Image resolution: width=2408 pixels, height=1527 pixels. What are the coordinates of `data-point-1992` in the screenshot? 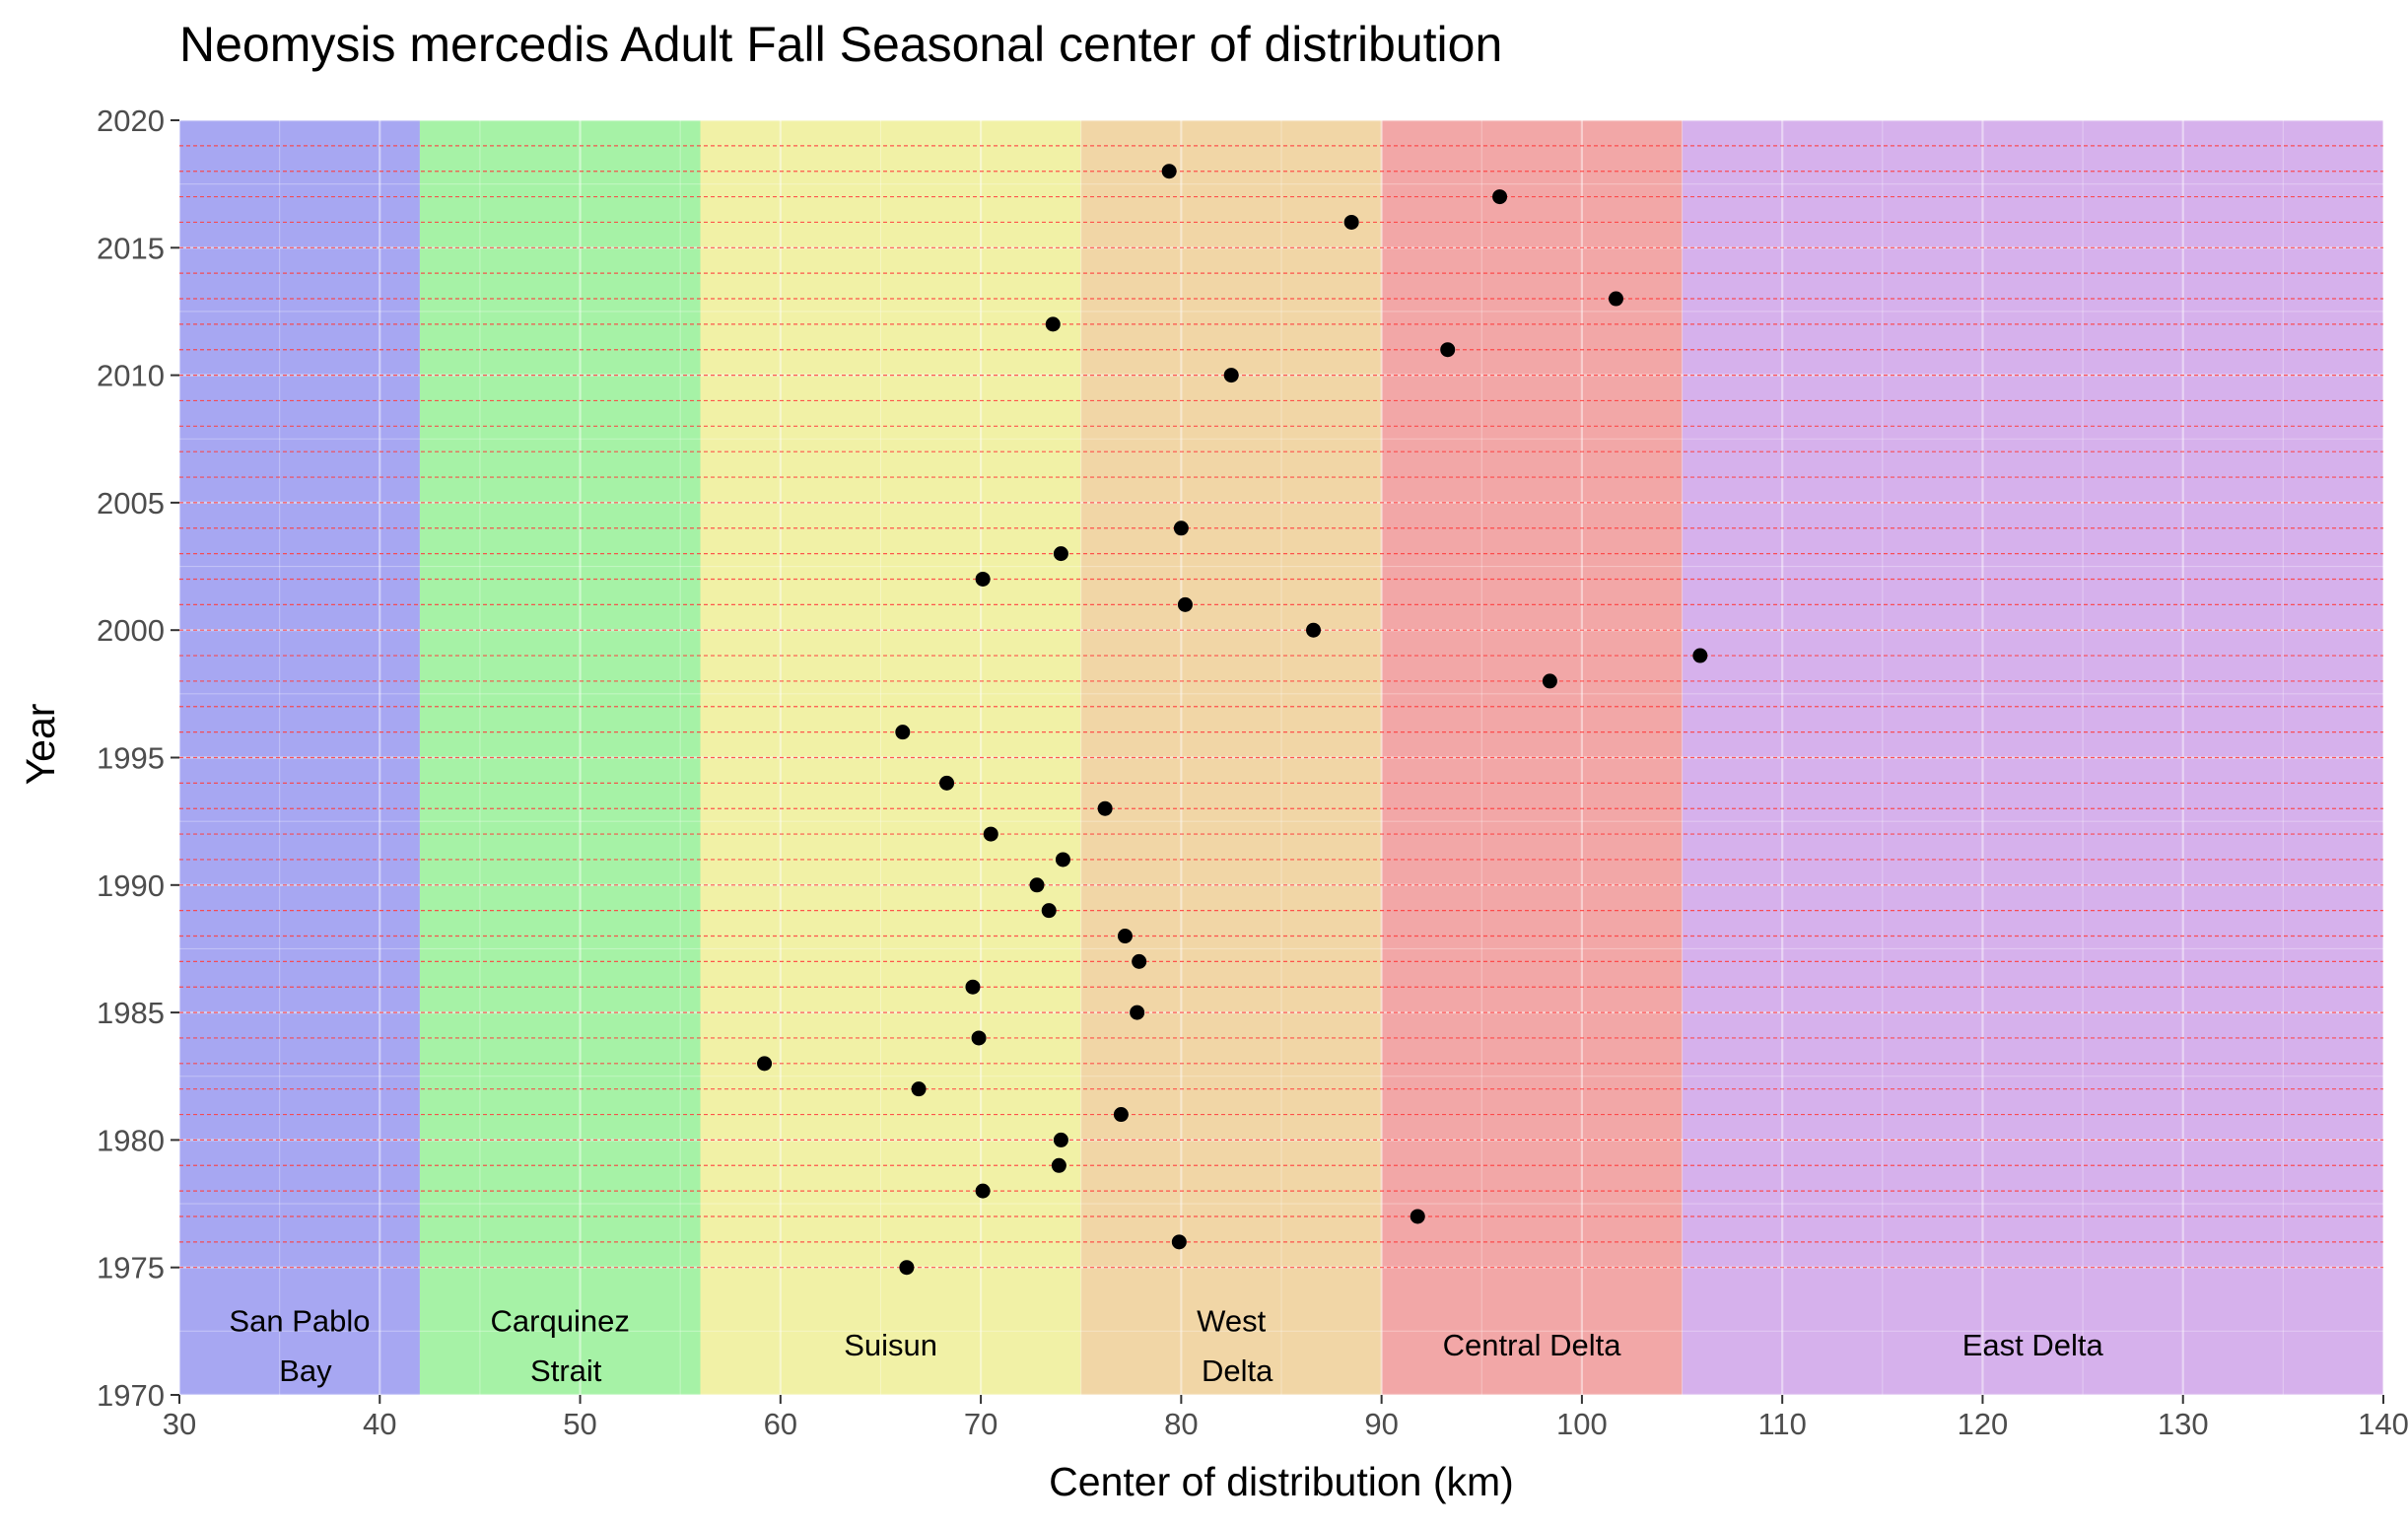 It's located at (991, 834).